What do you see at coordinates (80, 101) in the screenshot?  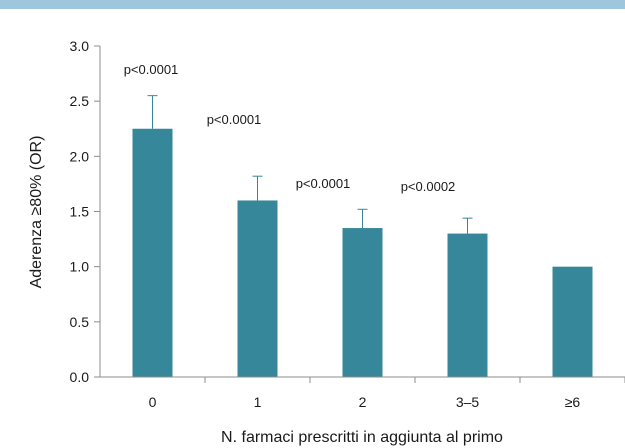 I see `y-tick-label: 2.5` at bounding box center [80, 101].